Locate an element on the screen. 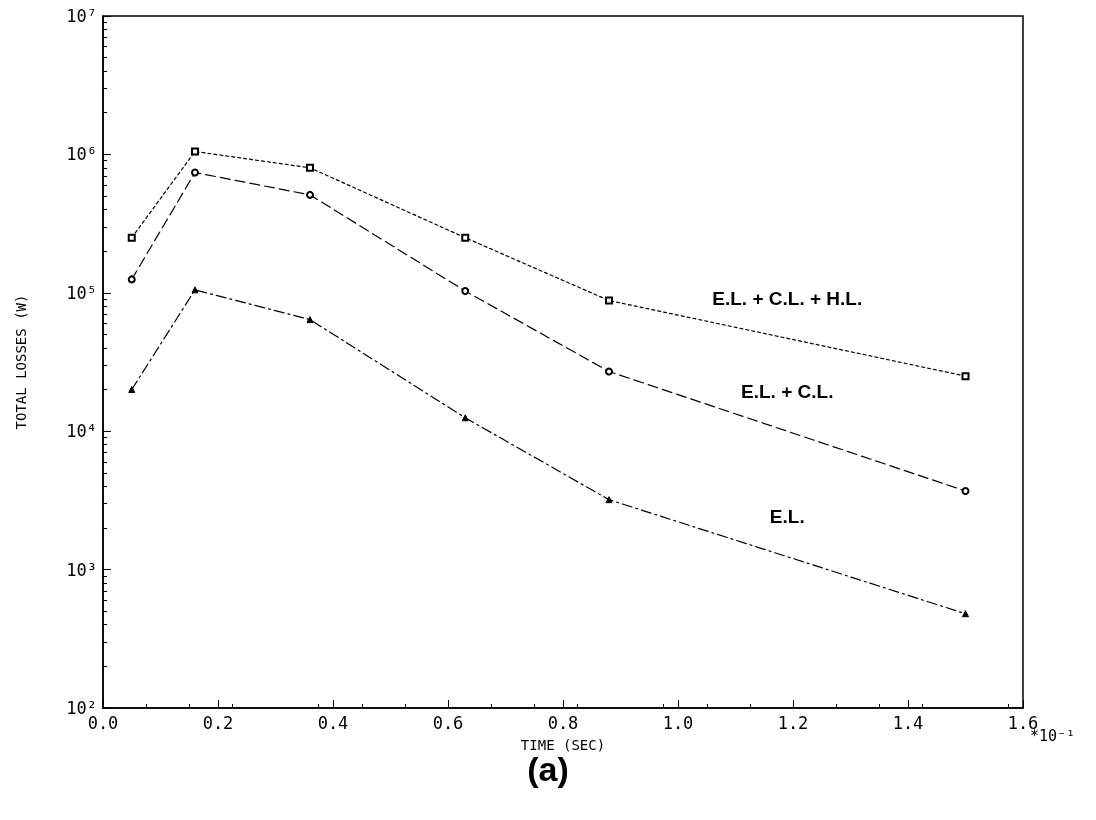  y-tick-label: 10³ is located at coordinates (81, 569).